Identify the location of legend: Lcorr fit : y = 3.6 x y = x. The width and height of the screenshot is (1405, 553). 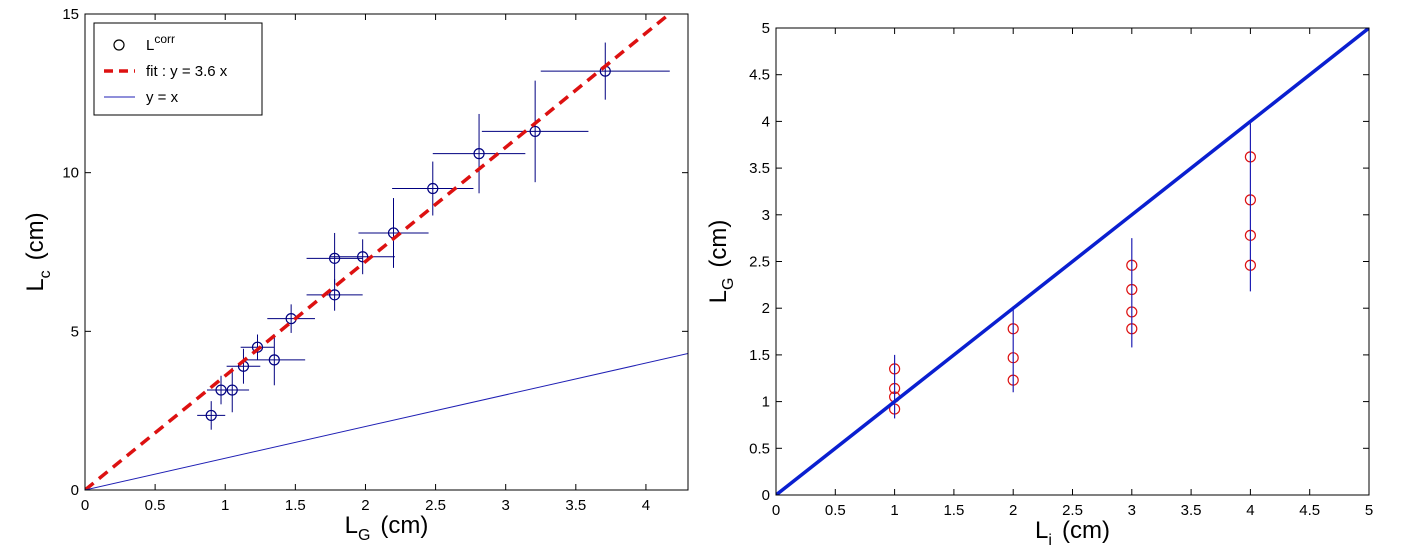
(178, 69).